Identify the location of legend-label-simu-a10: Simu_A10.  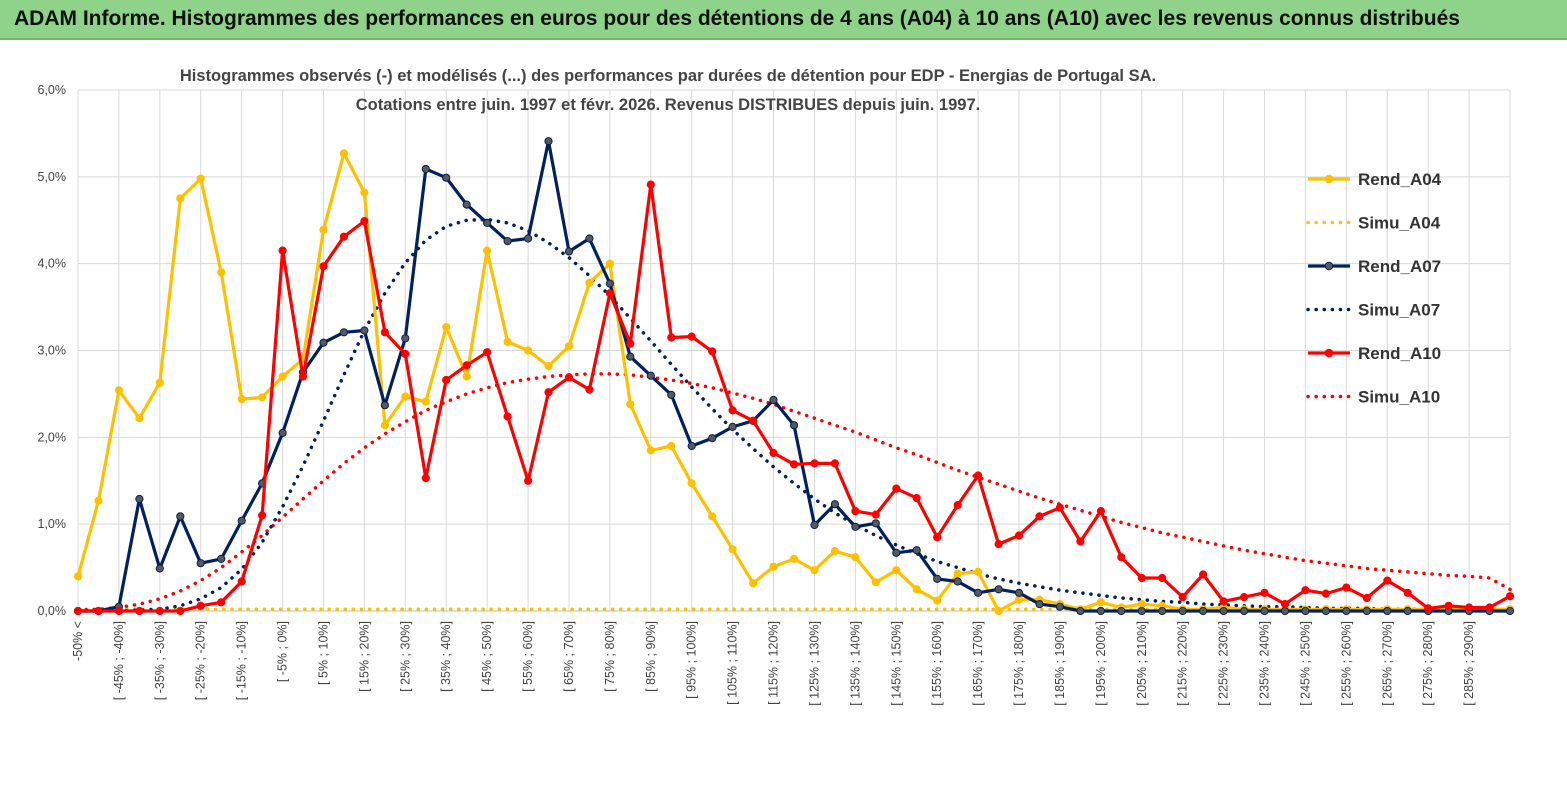
(1399, 397).